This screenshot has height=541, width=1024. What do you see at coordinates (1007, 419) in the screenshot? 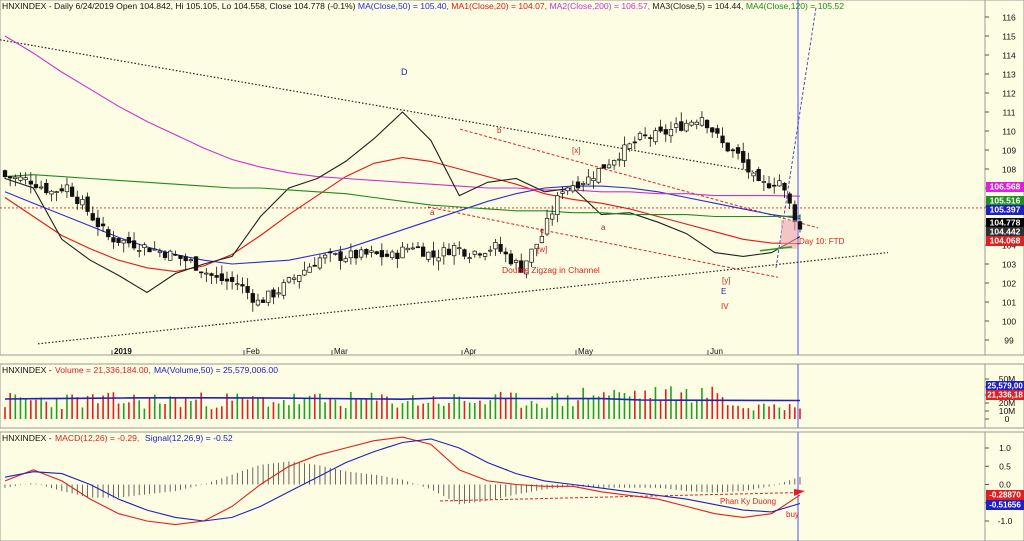
I see `volume-y-tick-label: 0` at bounding box center [1007, 419].